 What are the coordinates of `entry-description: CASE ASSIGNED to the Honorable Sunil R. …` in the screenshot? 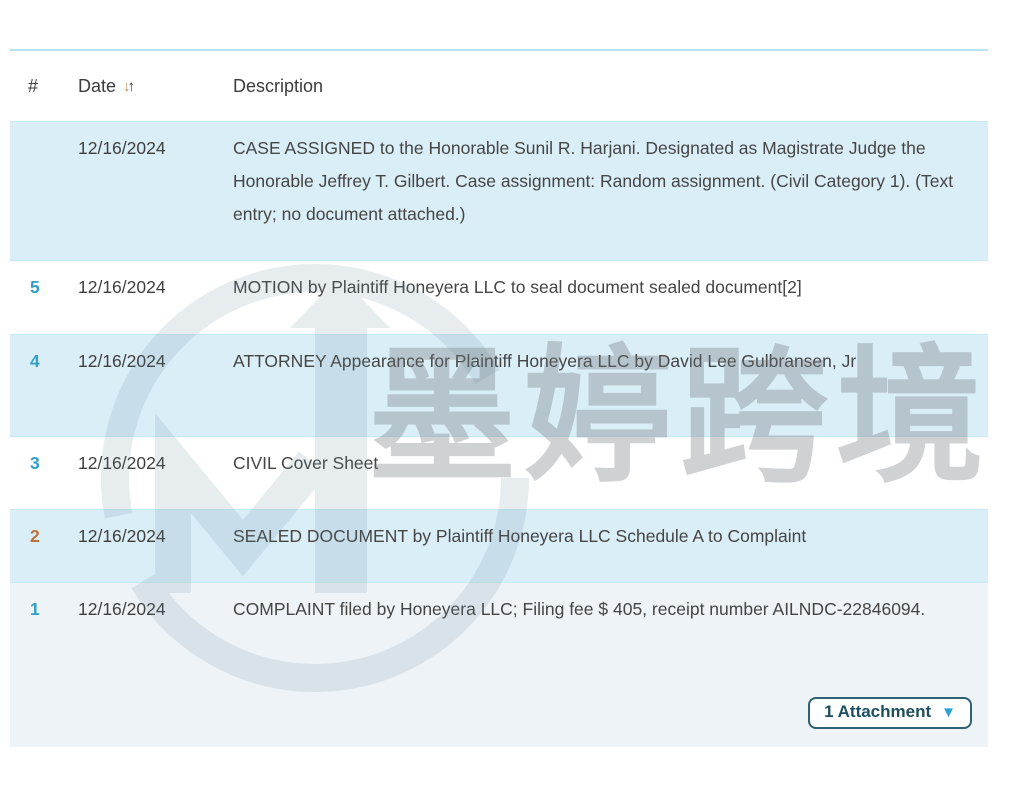 It's located at (593, 181).